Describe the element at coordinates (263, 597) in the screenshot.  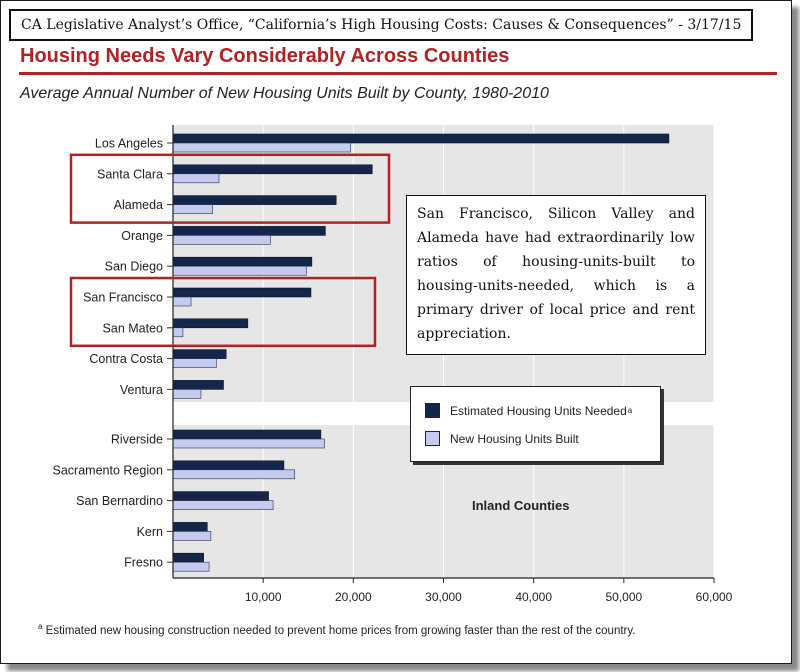
I see `x-tick-label: 10,000` at that location.